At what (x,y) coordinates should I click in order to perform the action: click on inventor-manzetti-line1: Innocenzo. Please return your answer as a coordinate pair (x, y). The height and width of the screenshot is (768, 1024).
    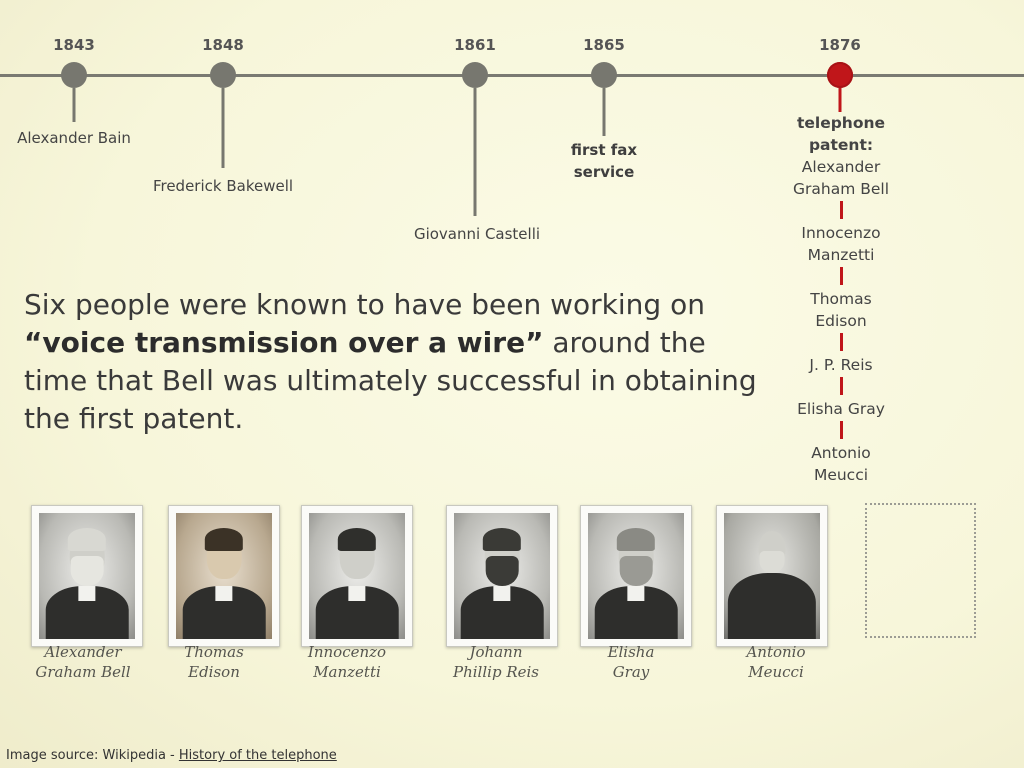
    Looking at the image, I should click on (841, 233).